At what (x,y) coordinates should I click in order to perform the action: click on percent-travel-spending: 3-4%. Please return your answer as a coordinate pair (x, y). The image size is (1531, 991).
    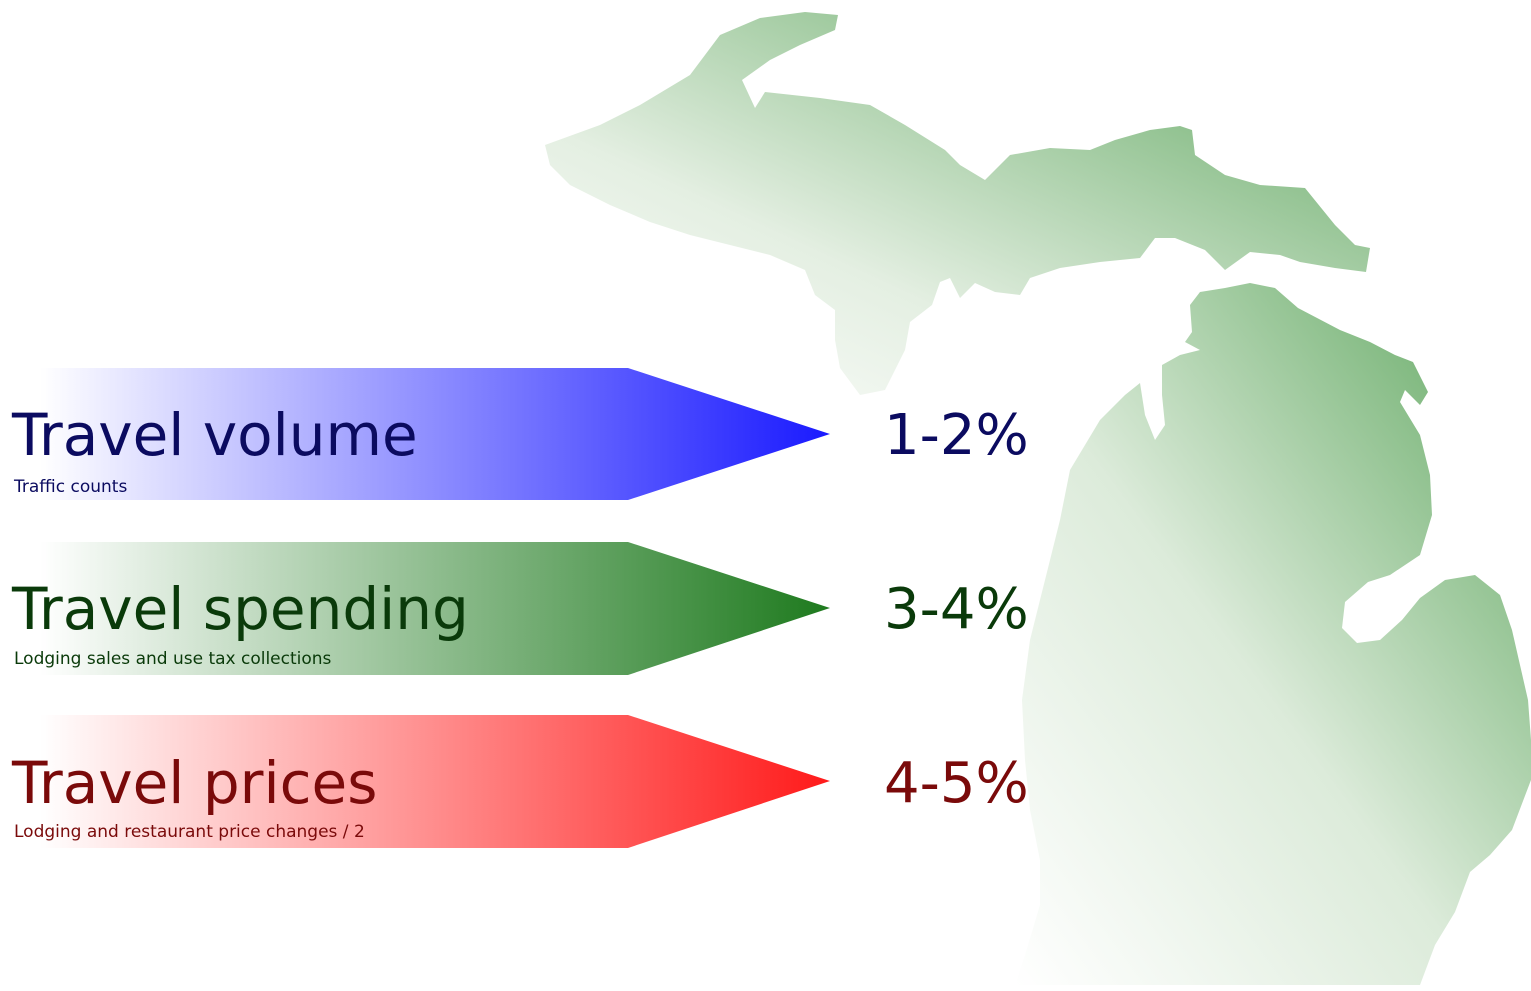
    Looking at the image, I should click on (956, 609).